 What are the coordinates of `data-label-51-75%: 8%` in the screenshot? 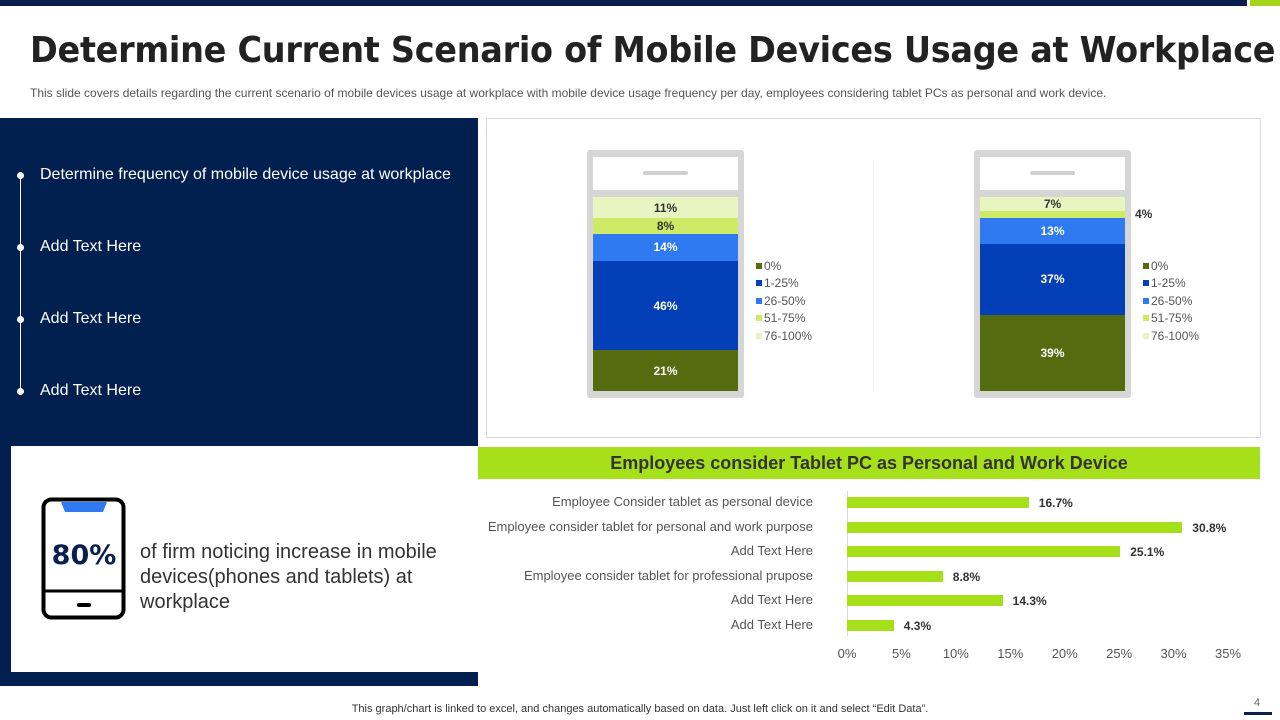 It's located at (665, 226).